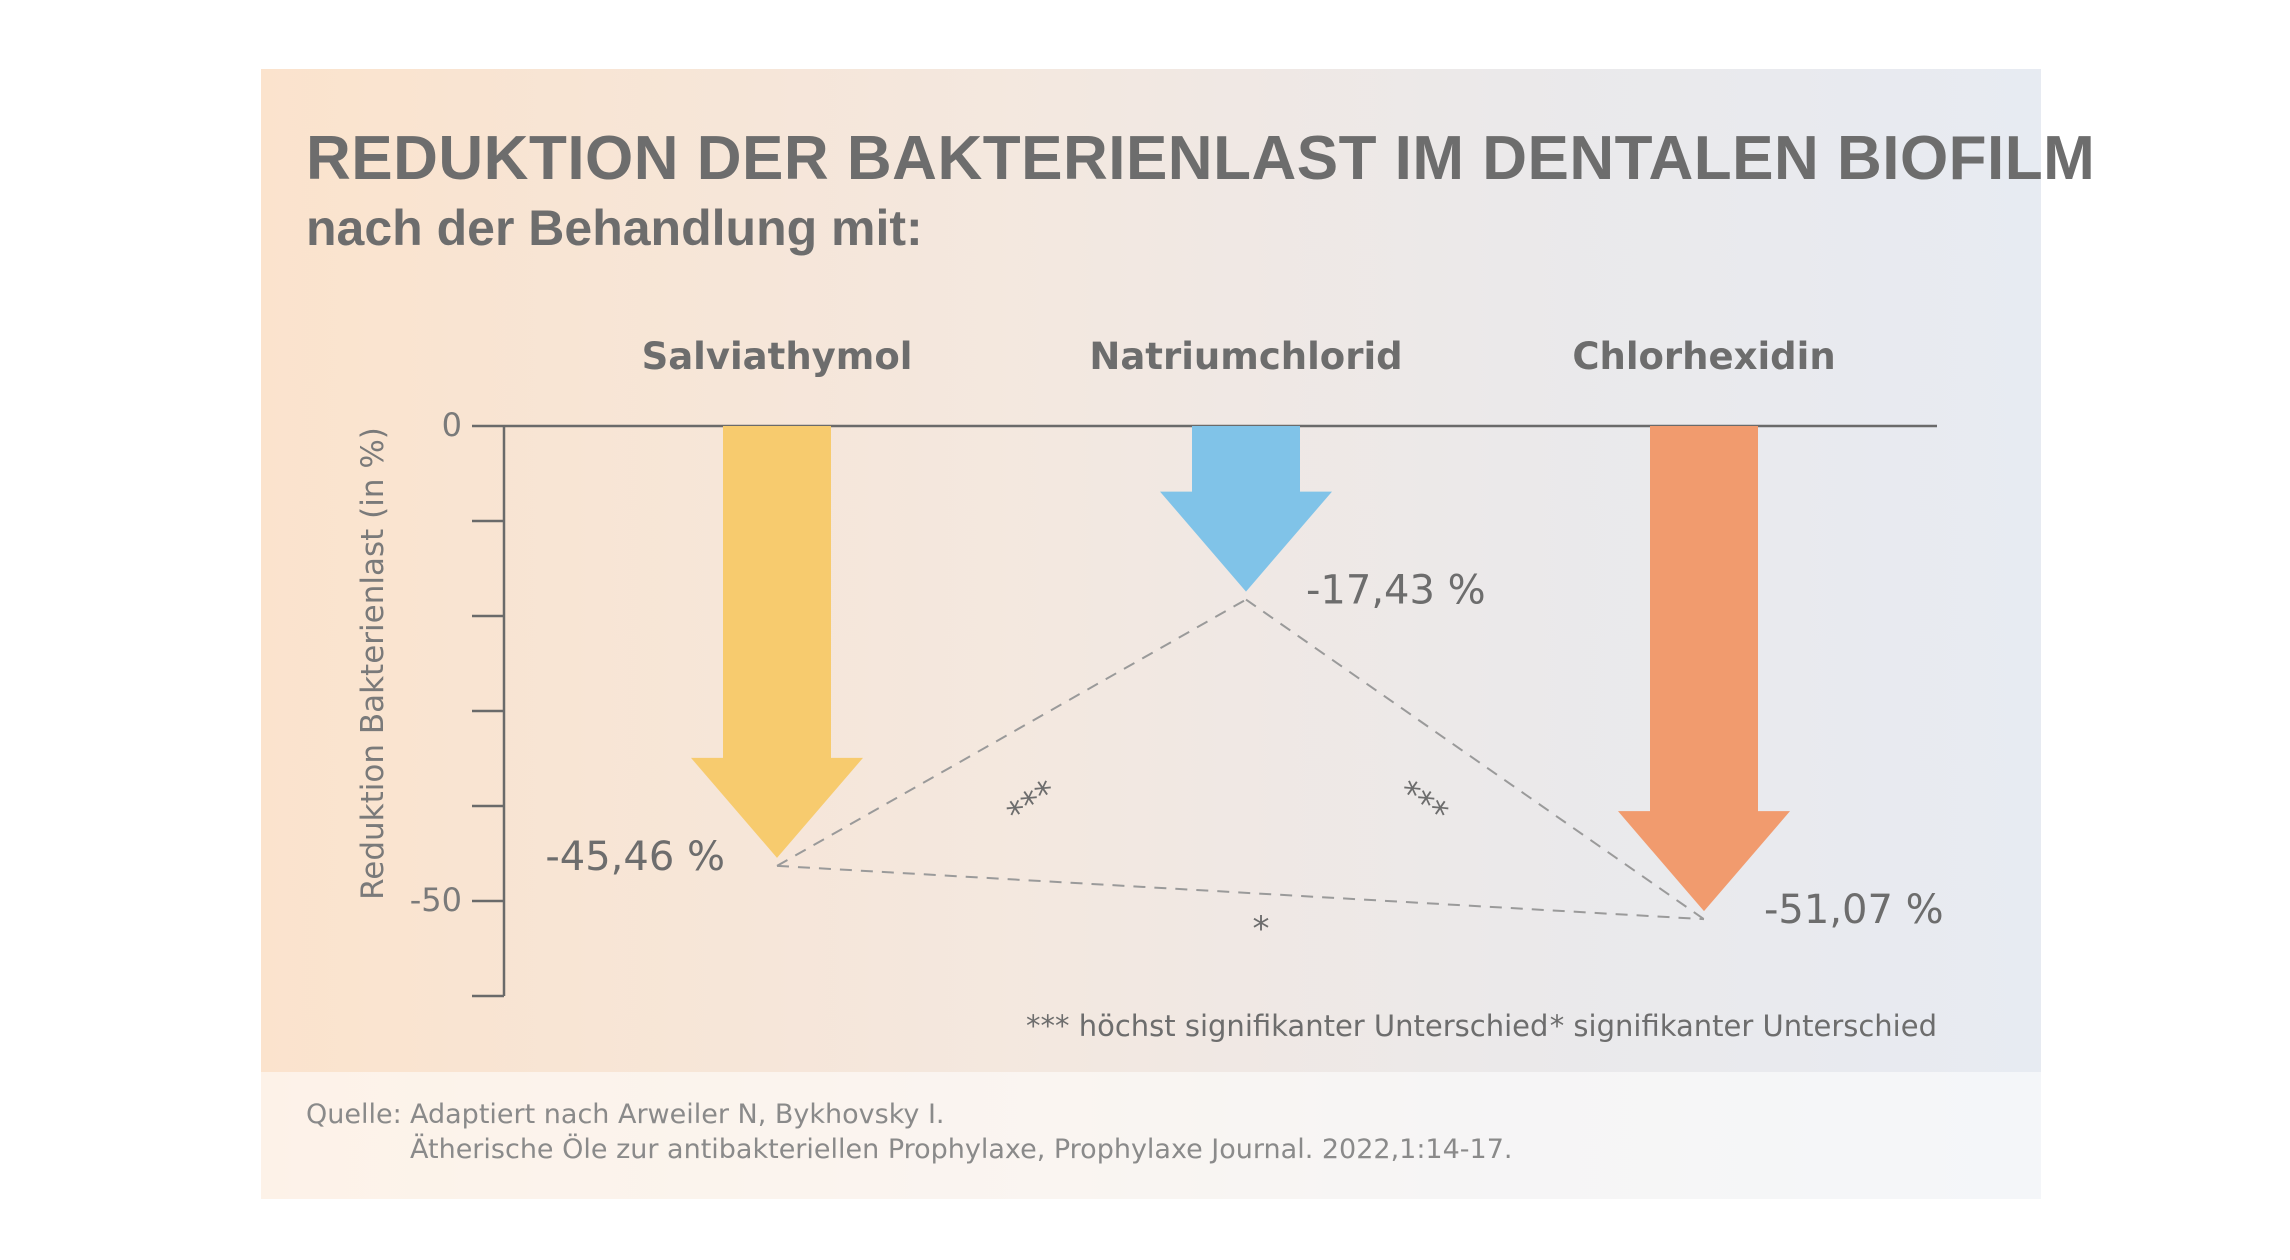 The image size is (2290, 1260). Describe the element at coordinates (436, 900) in the screenshot. I see `y-tick-label: -50` at that location.